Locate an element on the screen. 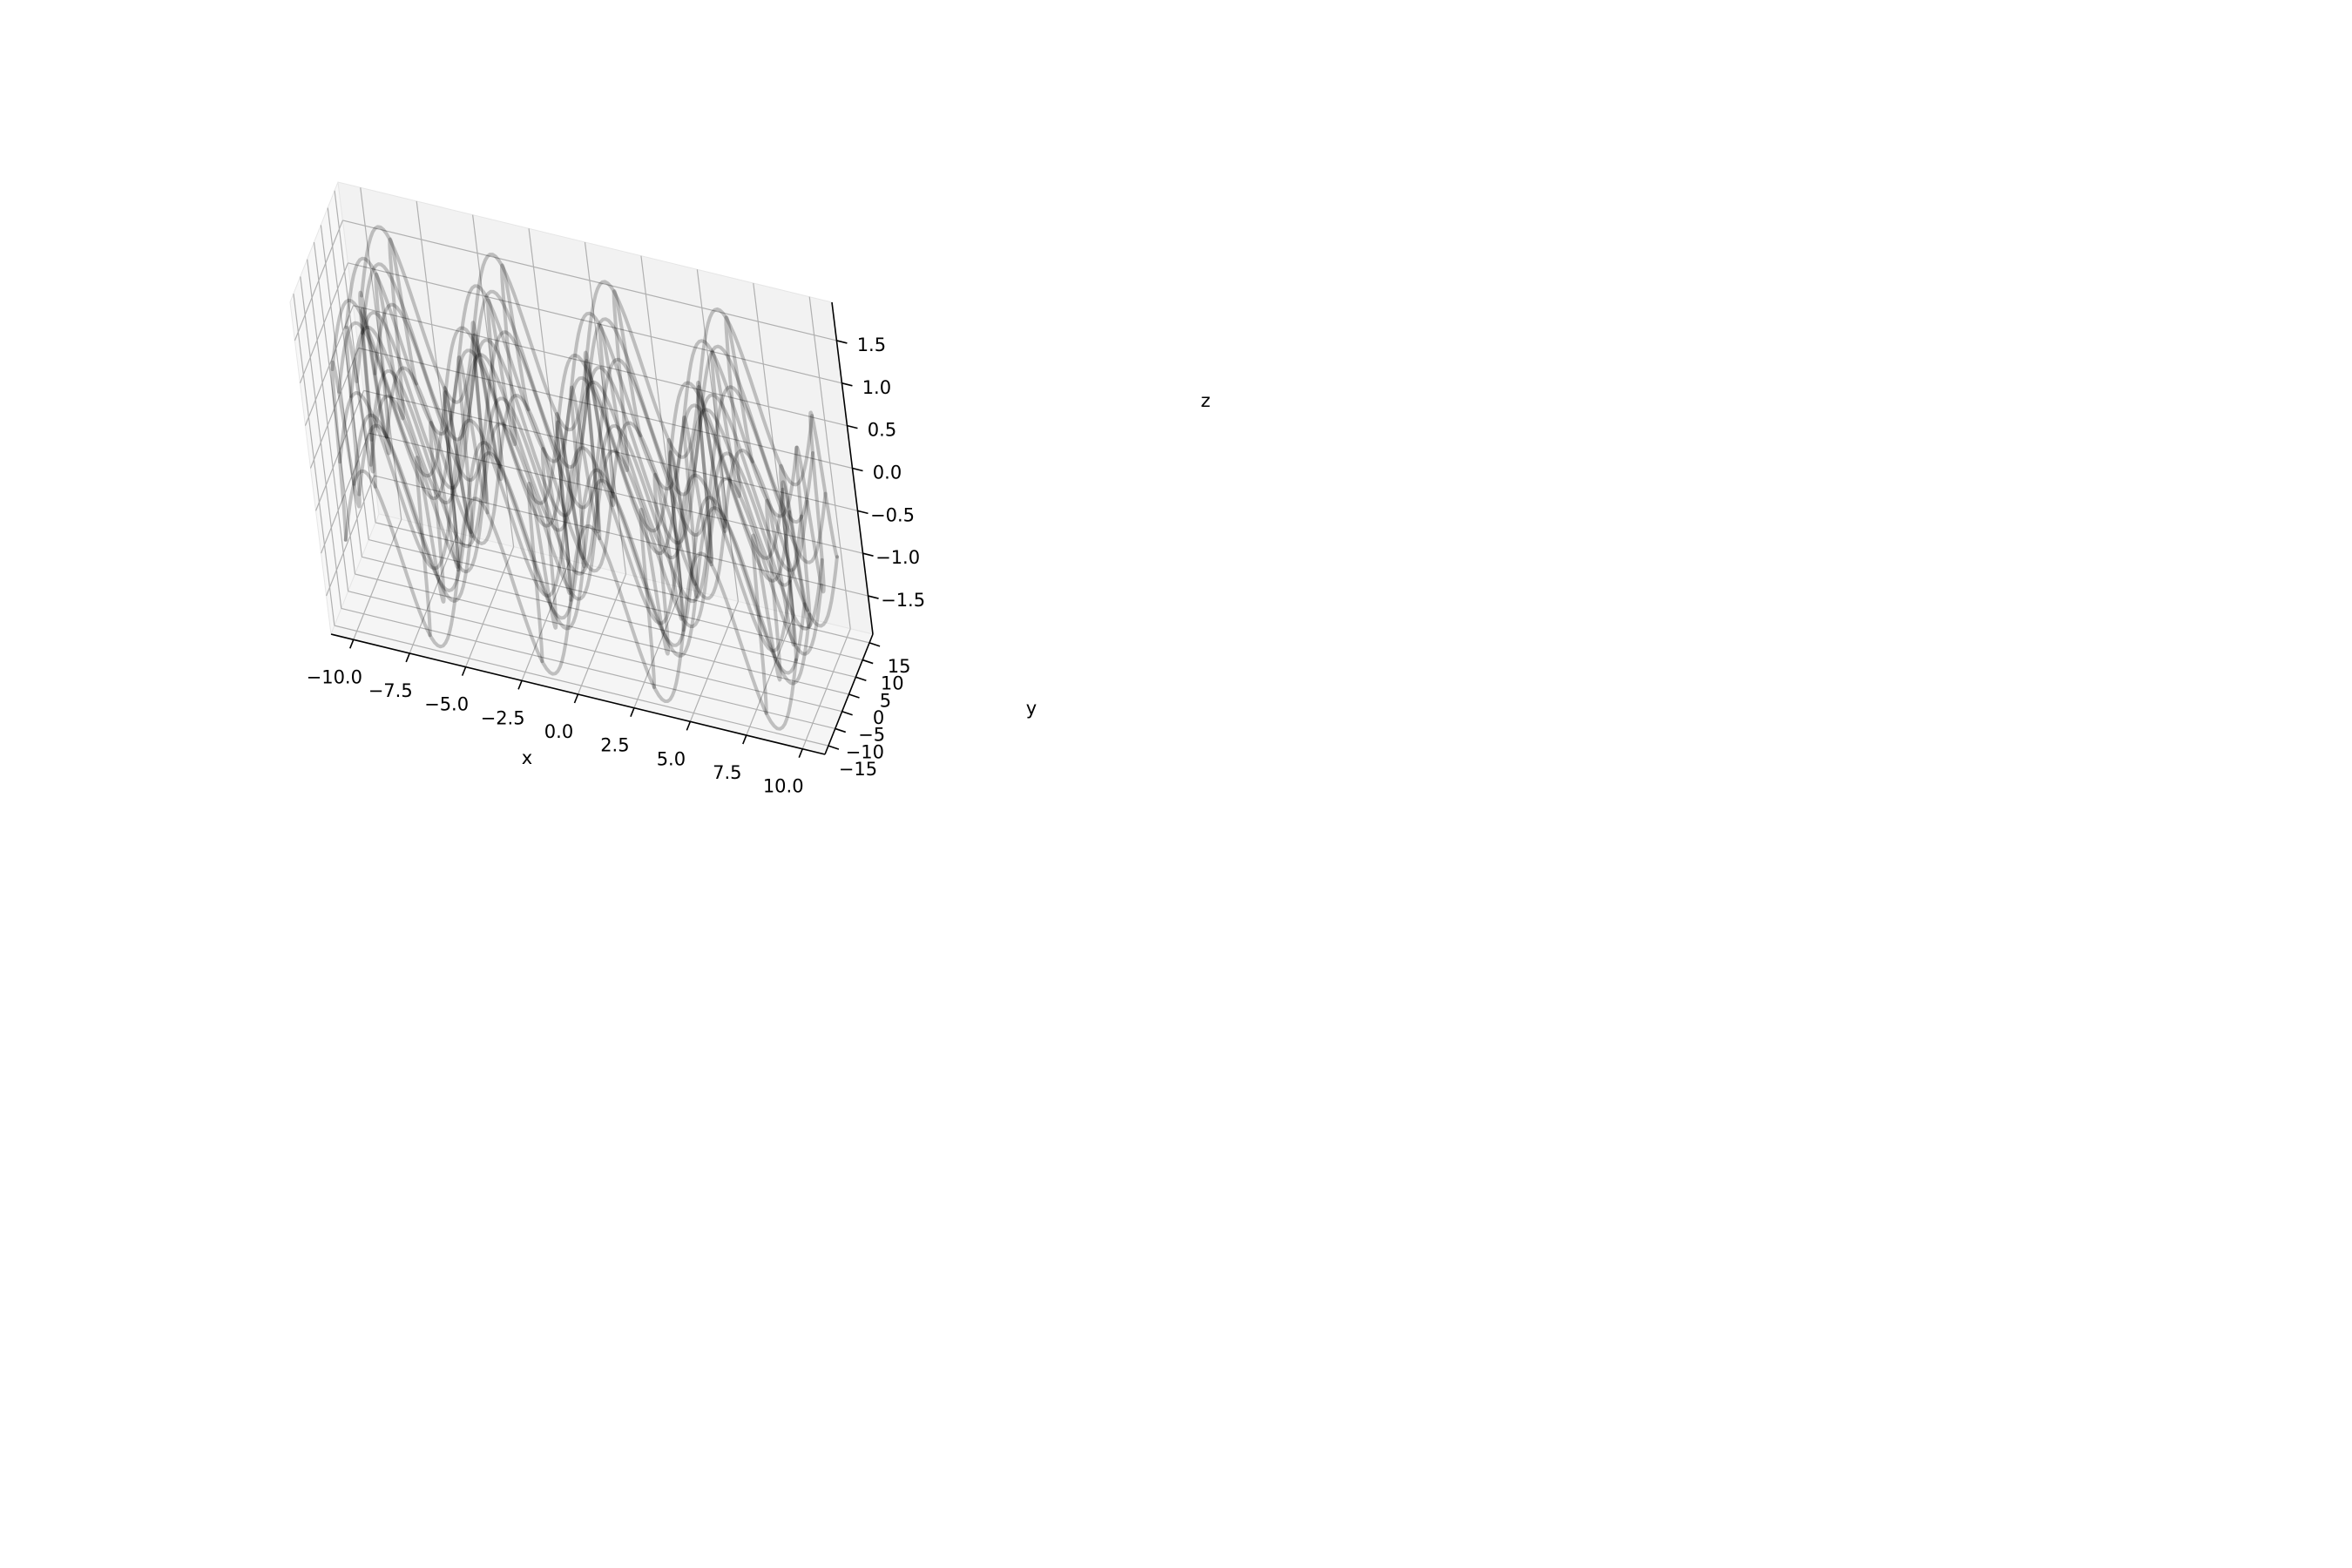  y-tick-label: 10 is located at coordinates (893, 683).